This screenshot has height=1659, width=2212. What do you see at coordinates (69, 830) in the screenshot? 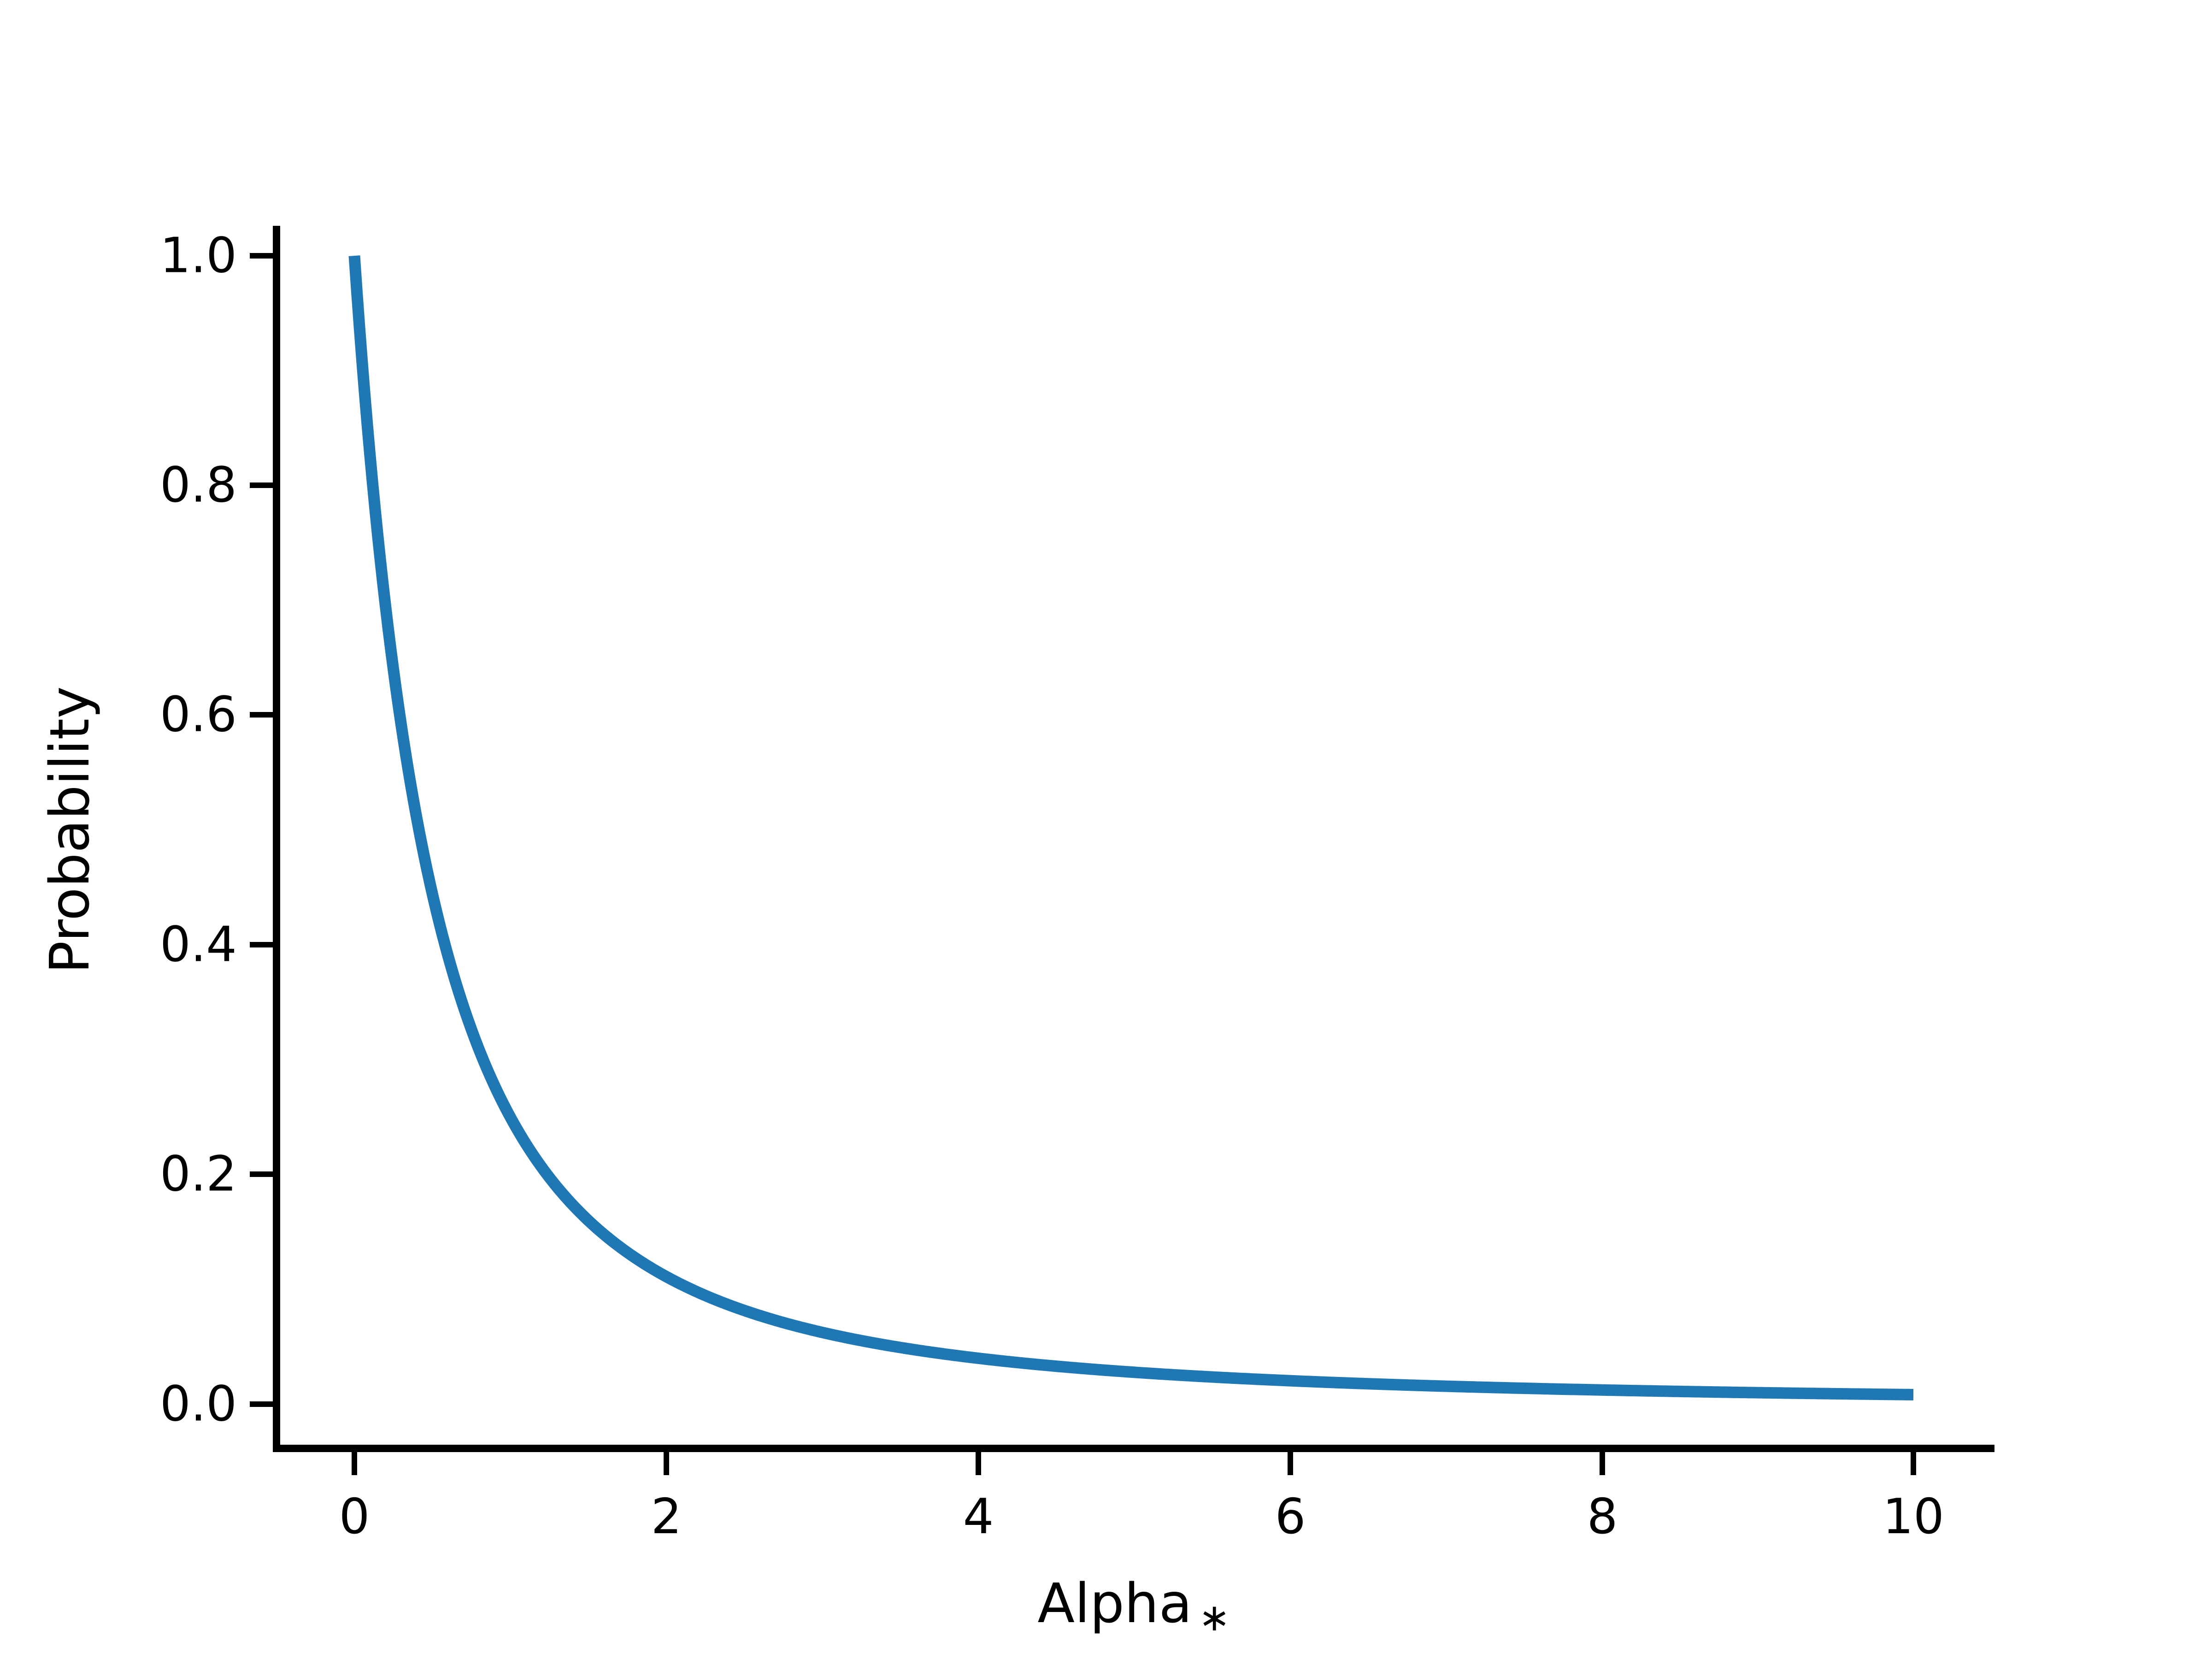
I see `y-axis-label: Probability` at bounding box center [69, 830].